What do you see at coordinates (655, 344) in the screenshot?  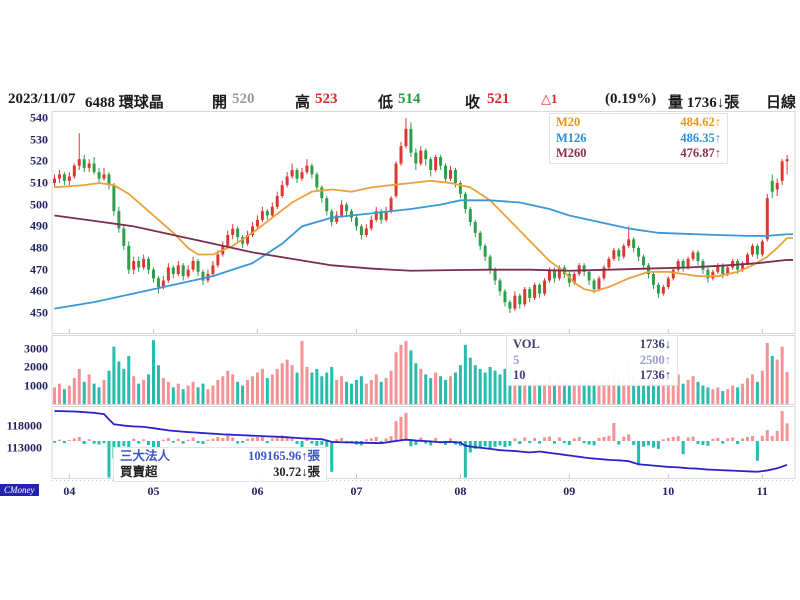 I see `vol-legend-value: 1736↓` at bounding box center [655, 344].